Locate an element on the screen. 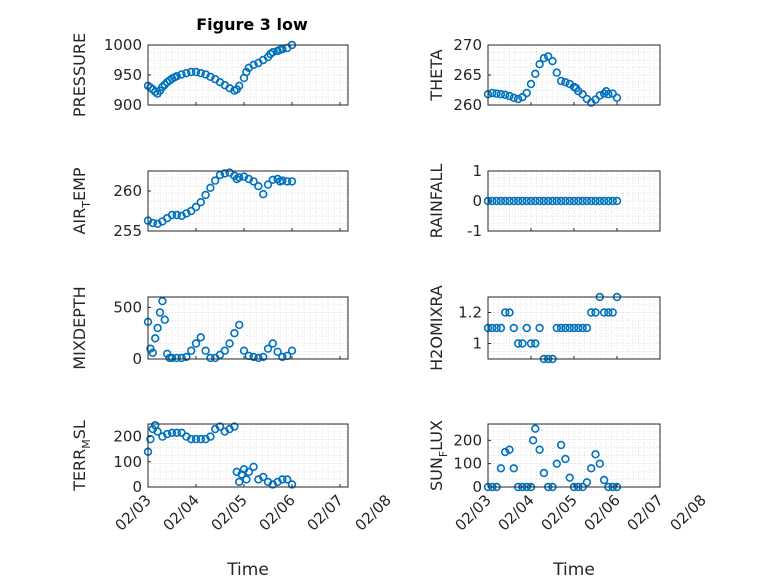 This screenshot has width=778, height=583. y-axis-label: SUNFLUX is located at coordinates (438, 455).